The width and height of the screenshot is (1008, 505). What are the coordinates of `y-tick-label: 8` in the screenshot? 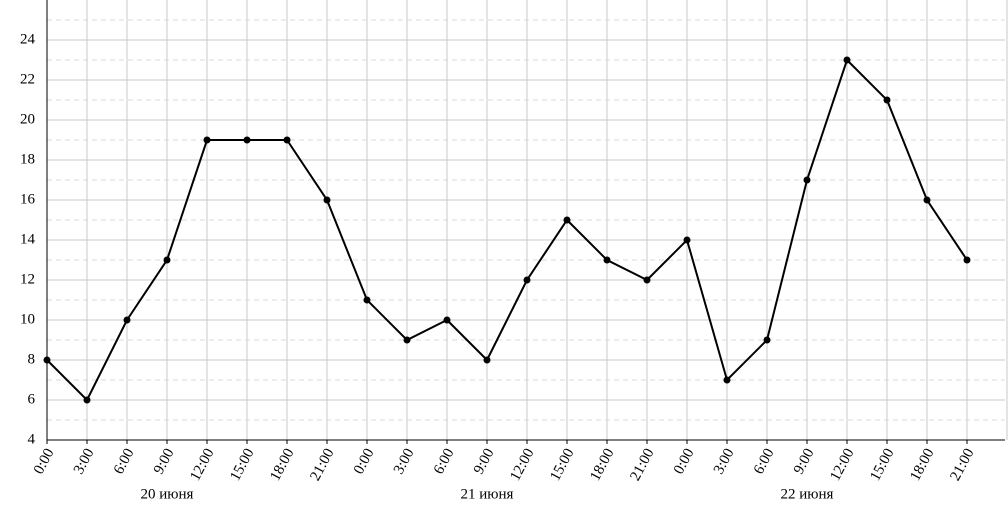 It's located at (32, 359).